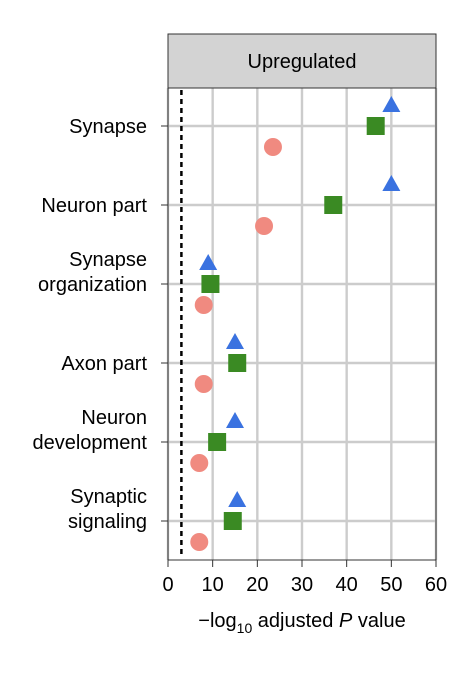 This screenshot has width=464, height=676. I want to click on category-label: development, so click(89, 443).